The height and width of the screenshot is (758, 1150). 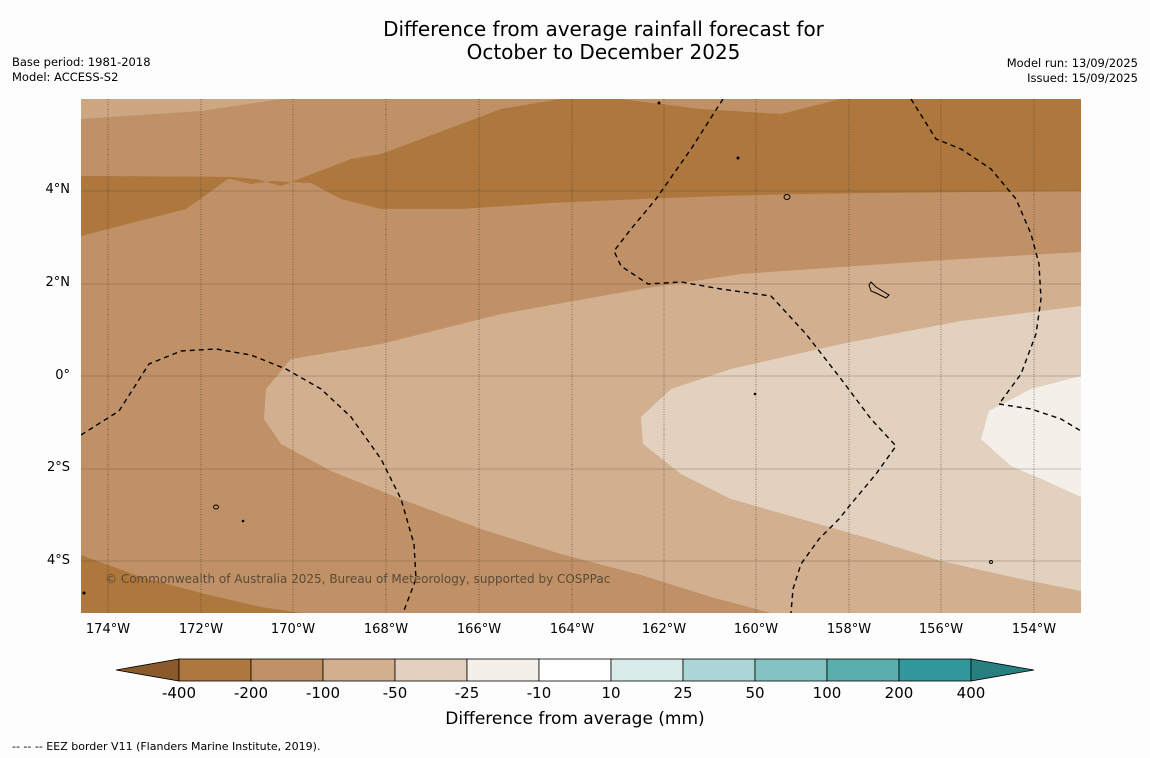 I want to click on colorbar-extend-left, so click(x=147, y=670).